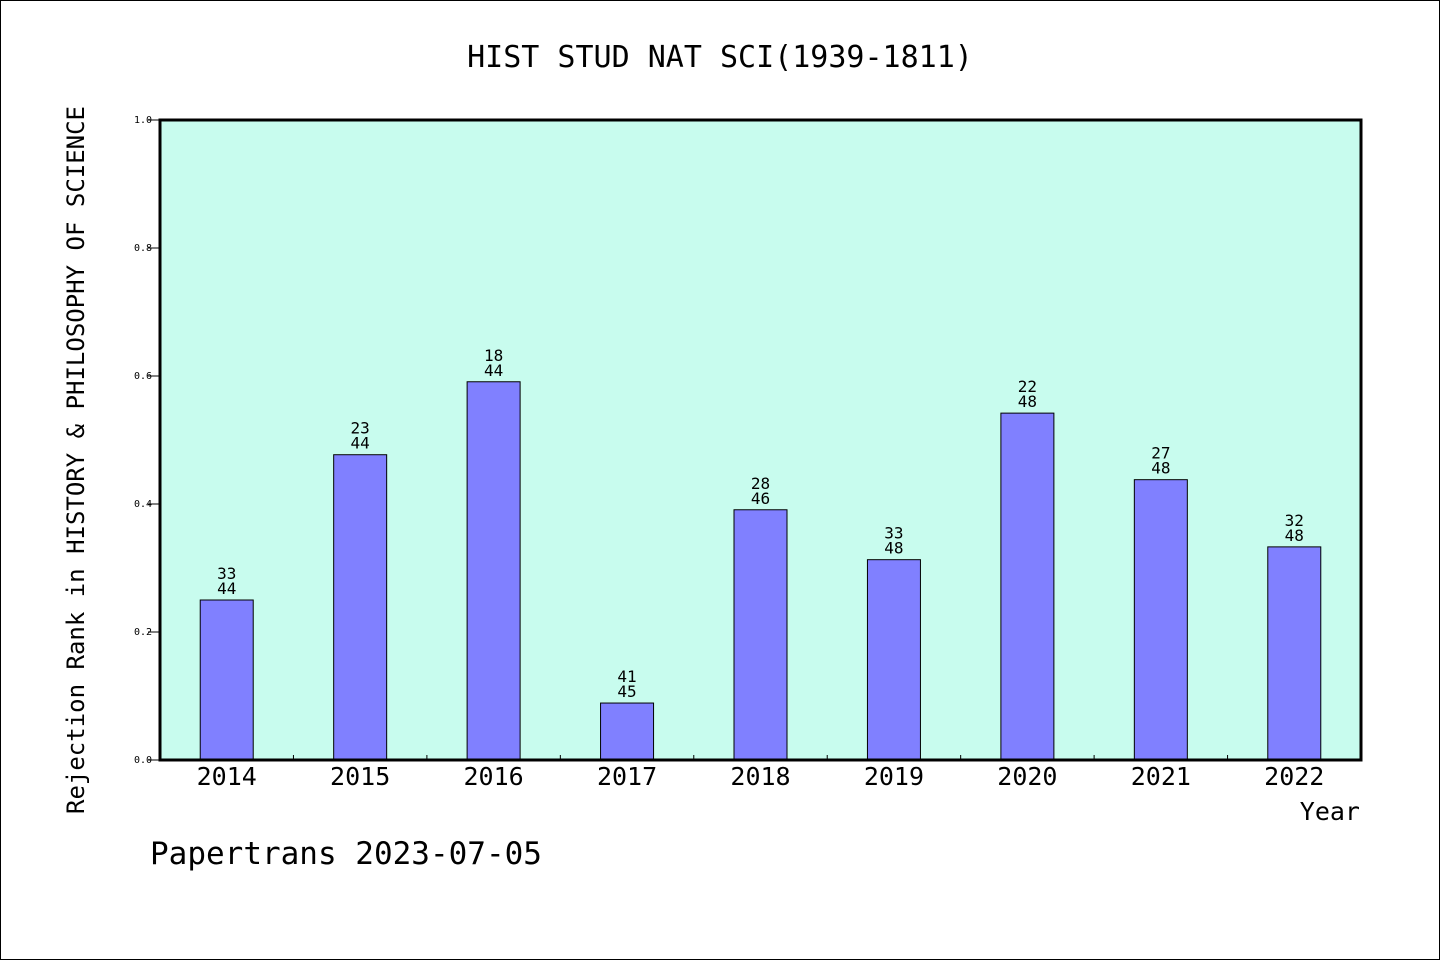 This screenshot has width=1440, height=960. I want to click on bar-2022, so click(1294, 653).